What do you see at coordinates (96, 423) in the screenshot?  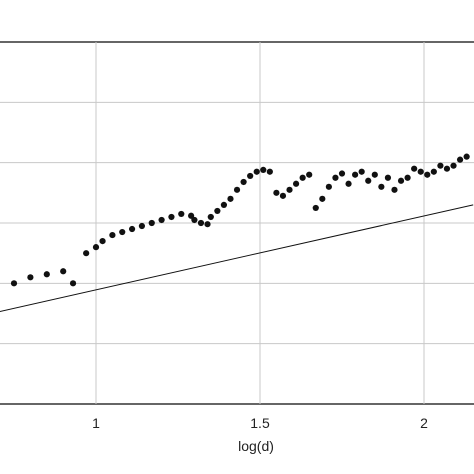 I see `x-tick-label-0: 1` at bounding box center [96, 423].